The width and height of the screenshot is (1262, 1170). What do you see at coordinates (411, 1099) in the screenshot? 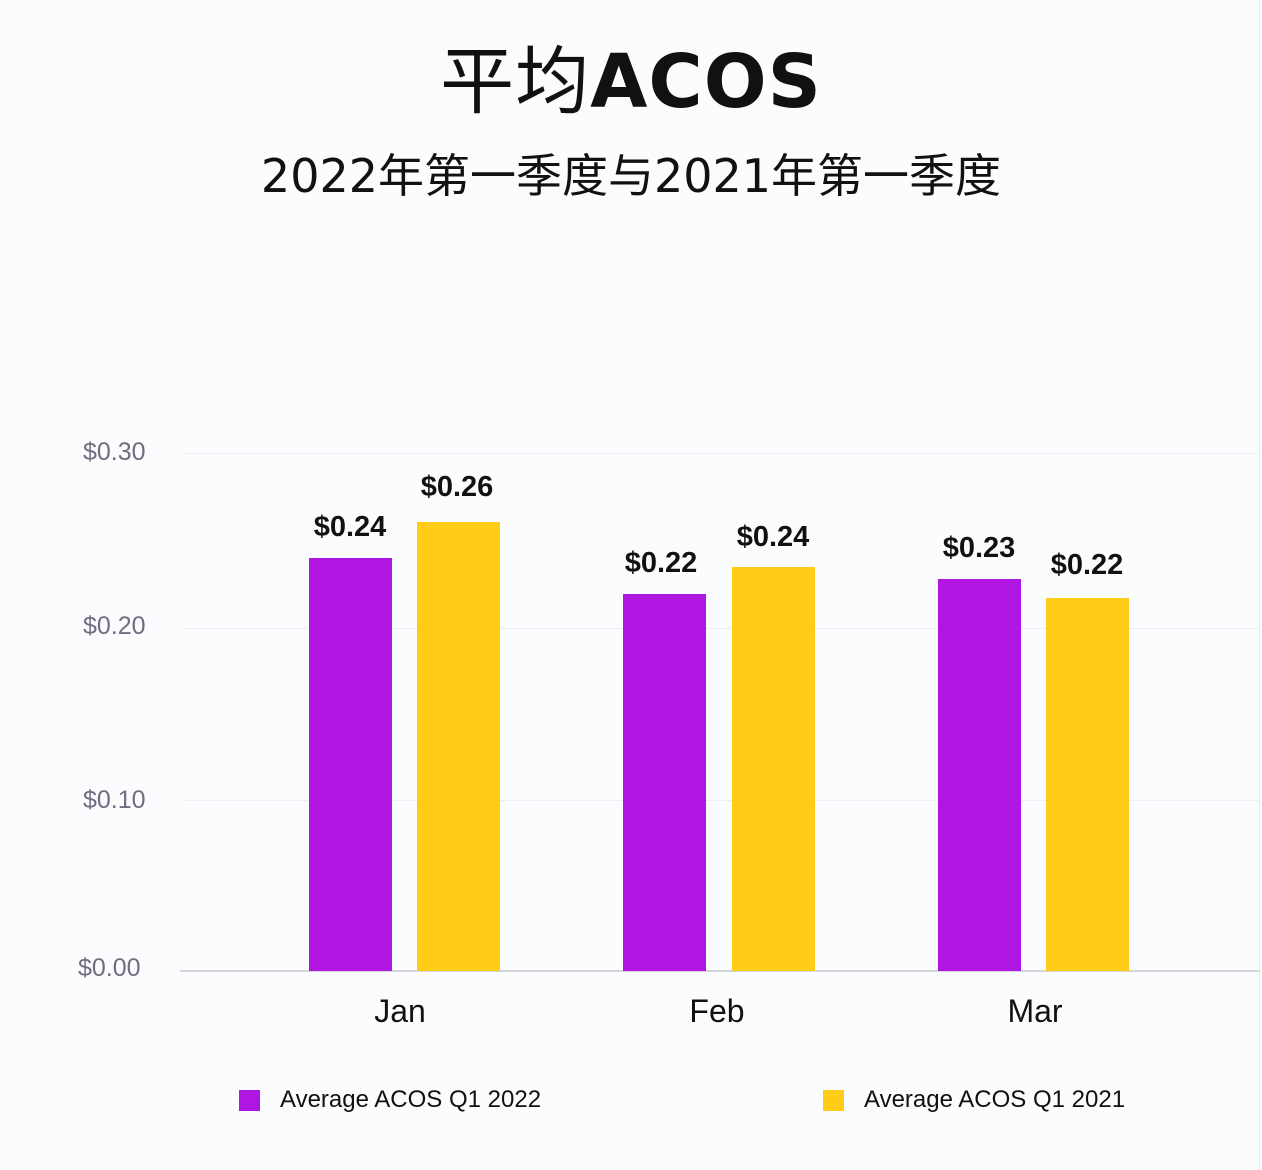
I see `legend-label: Average ACOS Q1 2022` at bounding box center [411, 1099].